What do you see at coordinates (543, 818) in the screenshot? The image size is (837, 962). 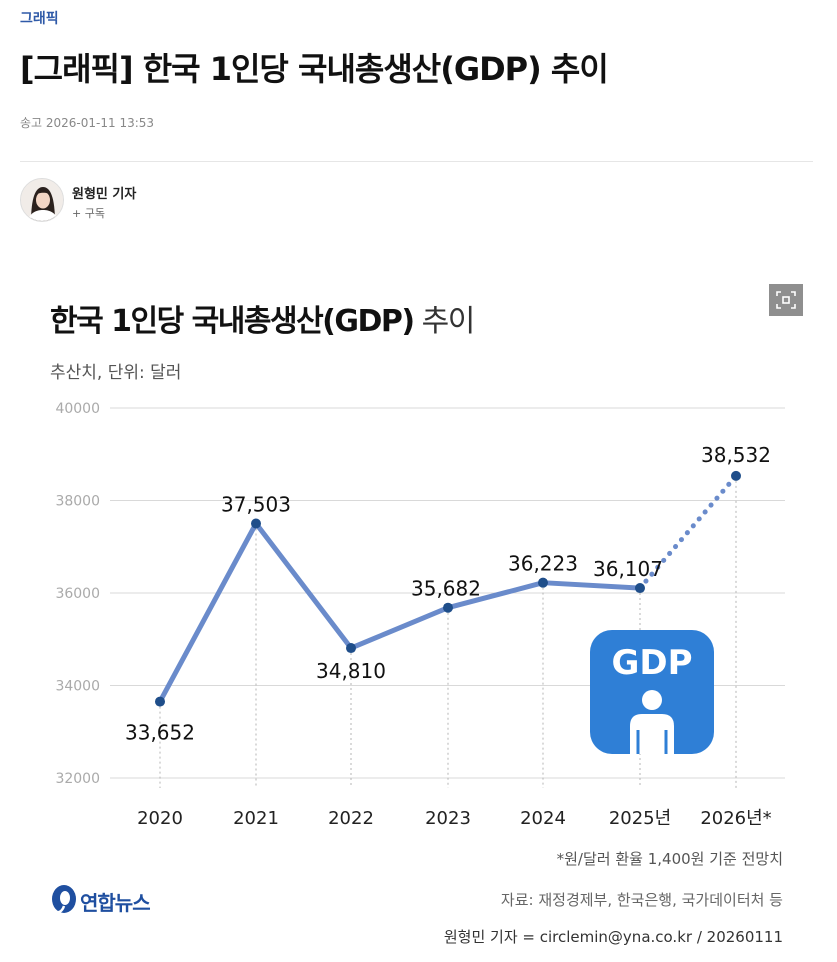 I see `x-tick-label: 2024` at bounding box center [543, 818].